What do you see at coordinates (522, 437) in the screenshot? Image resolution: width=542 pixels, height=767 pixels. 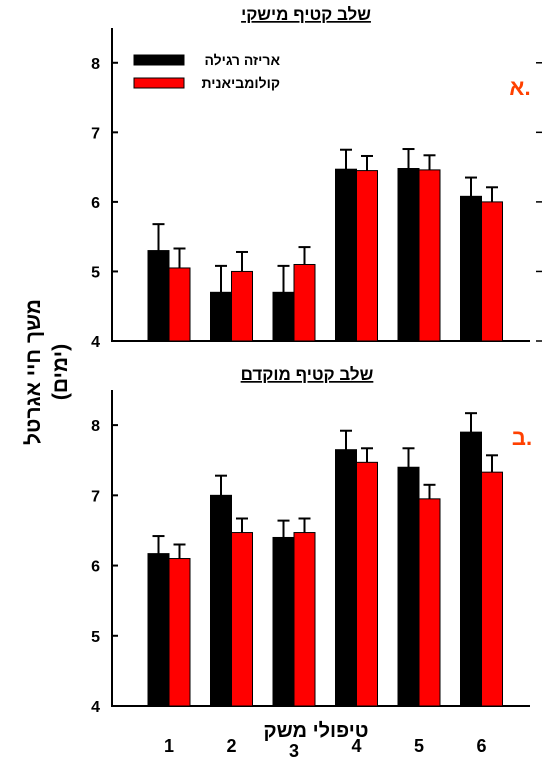 I see `panel-b-letter: ב.` at bounding box center [522, 437].